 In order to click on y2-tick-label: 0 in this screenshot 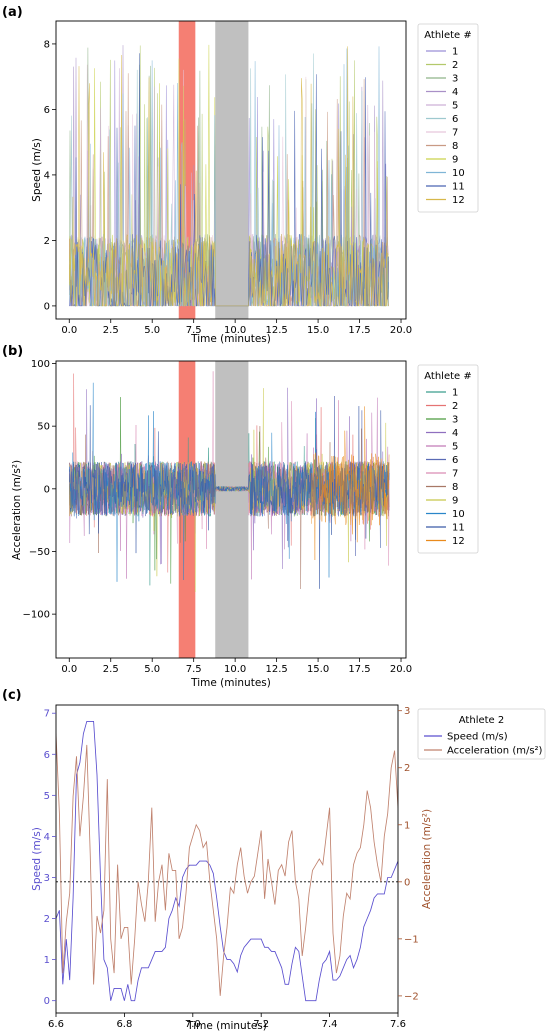, I will do `click(407, 882)`.